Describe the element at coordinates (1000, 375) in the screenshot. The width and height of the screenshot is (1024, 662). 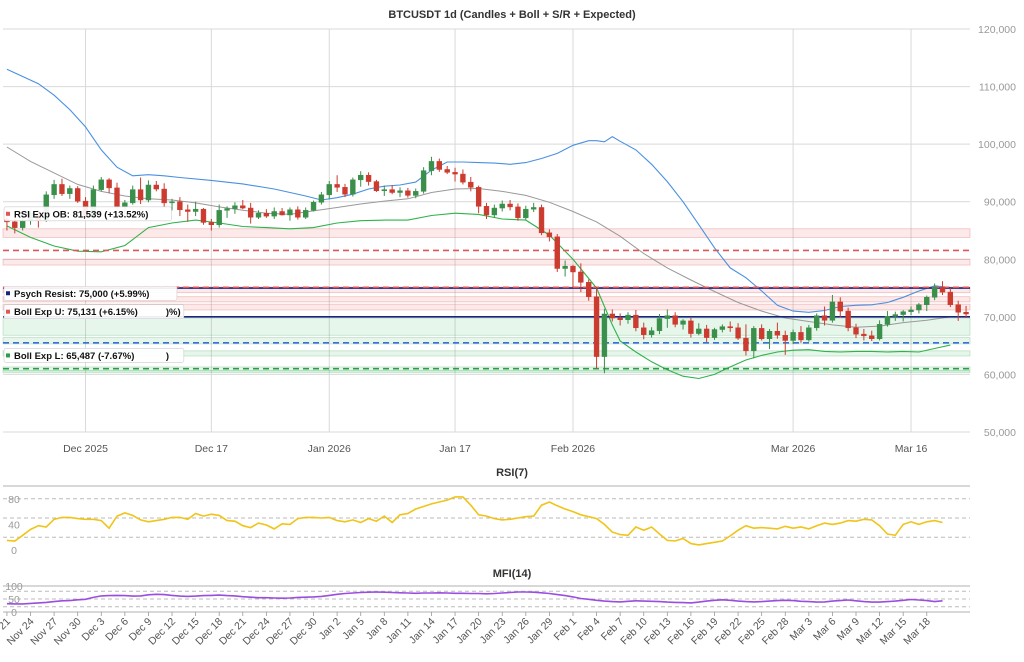
I see `price-ytick-label: 60,000` at that location.